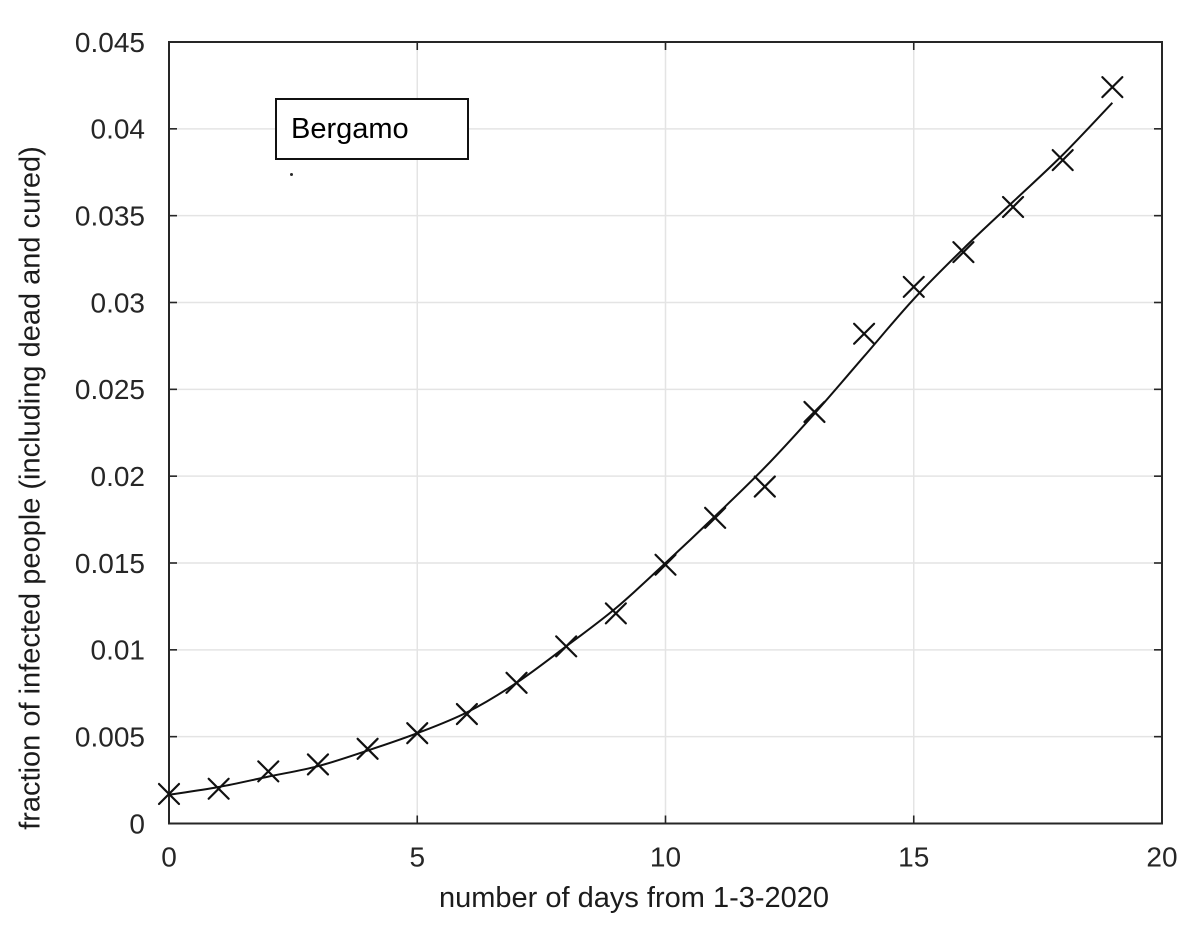 This screenshot has width=1198, height=926. What do you see at coordinates (291, 174) in the screenshot?
I see `stray-dot` at bounding box center [291, 174].